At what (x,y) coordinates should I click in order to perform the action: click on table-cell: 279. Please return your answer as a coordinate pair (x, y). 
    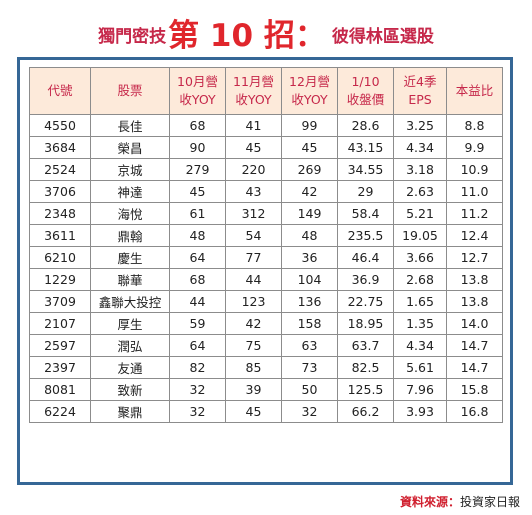
    Looking at the image, I should click on (197, 169).